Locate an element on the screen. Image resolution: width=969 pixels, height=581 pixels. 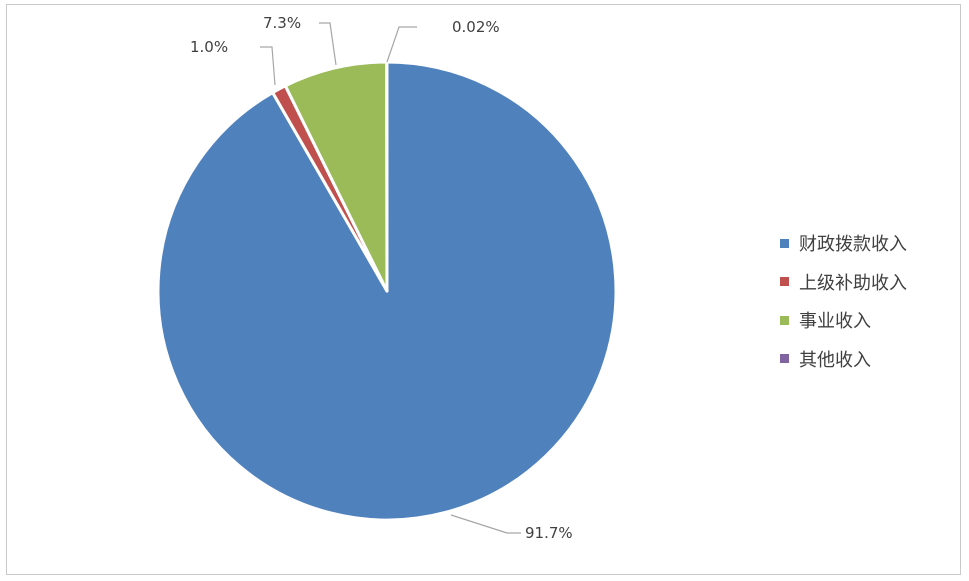
legend-item-caizheng: 财政拨款收入 is located at coordinates (843, 243).